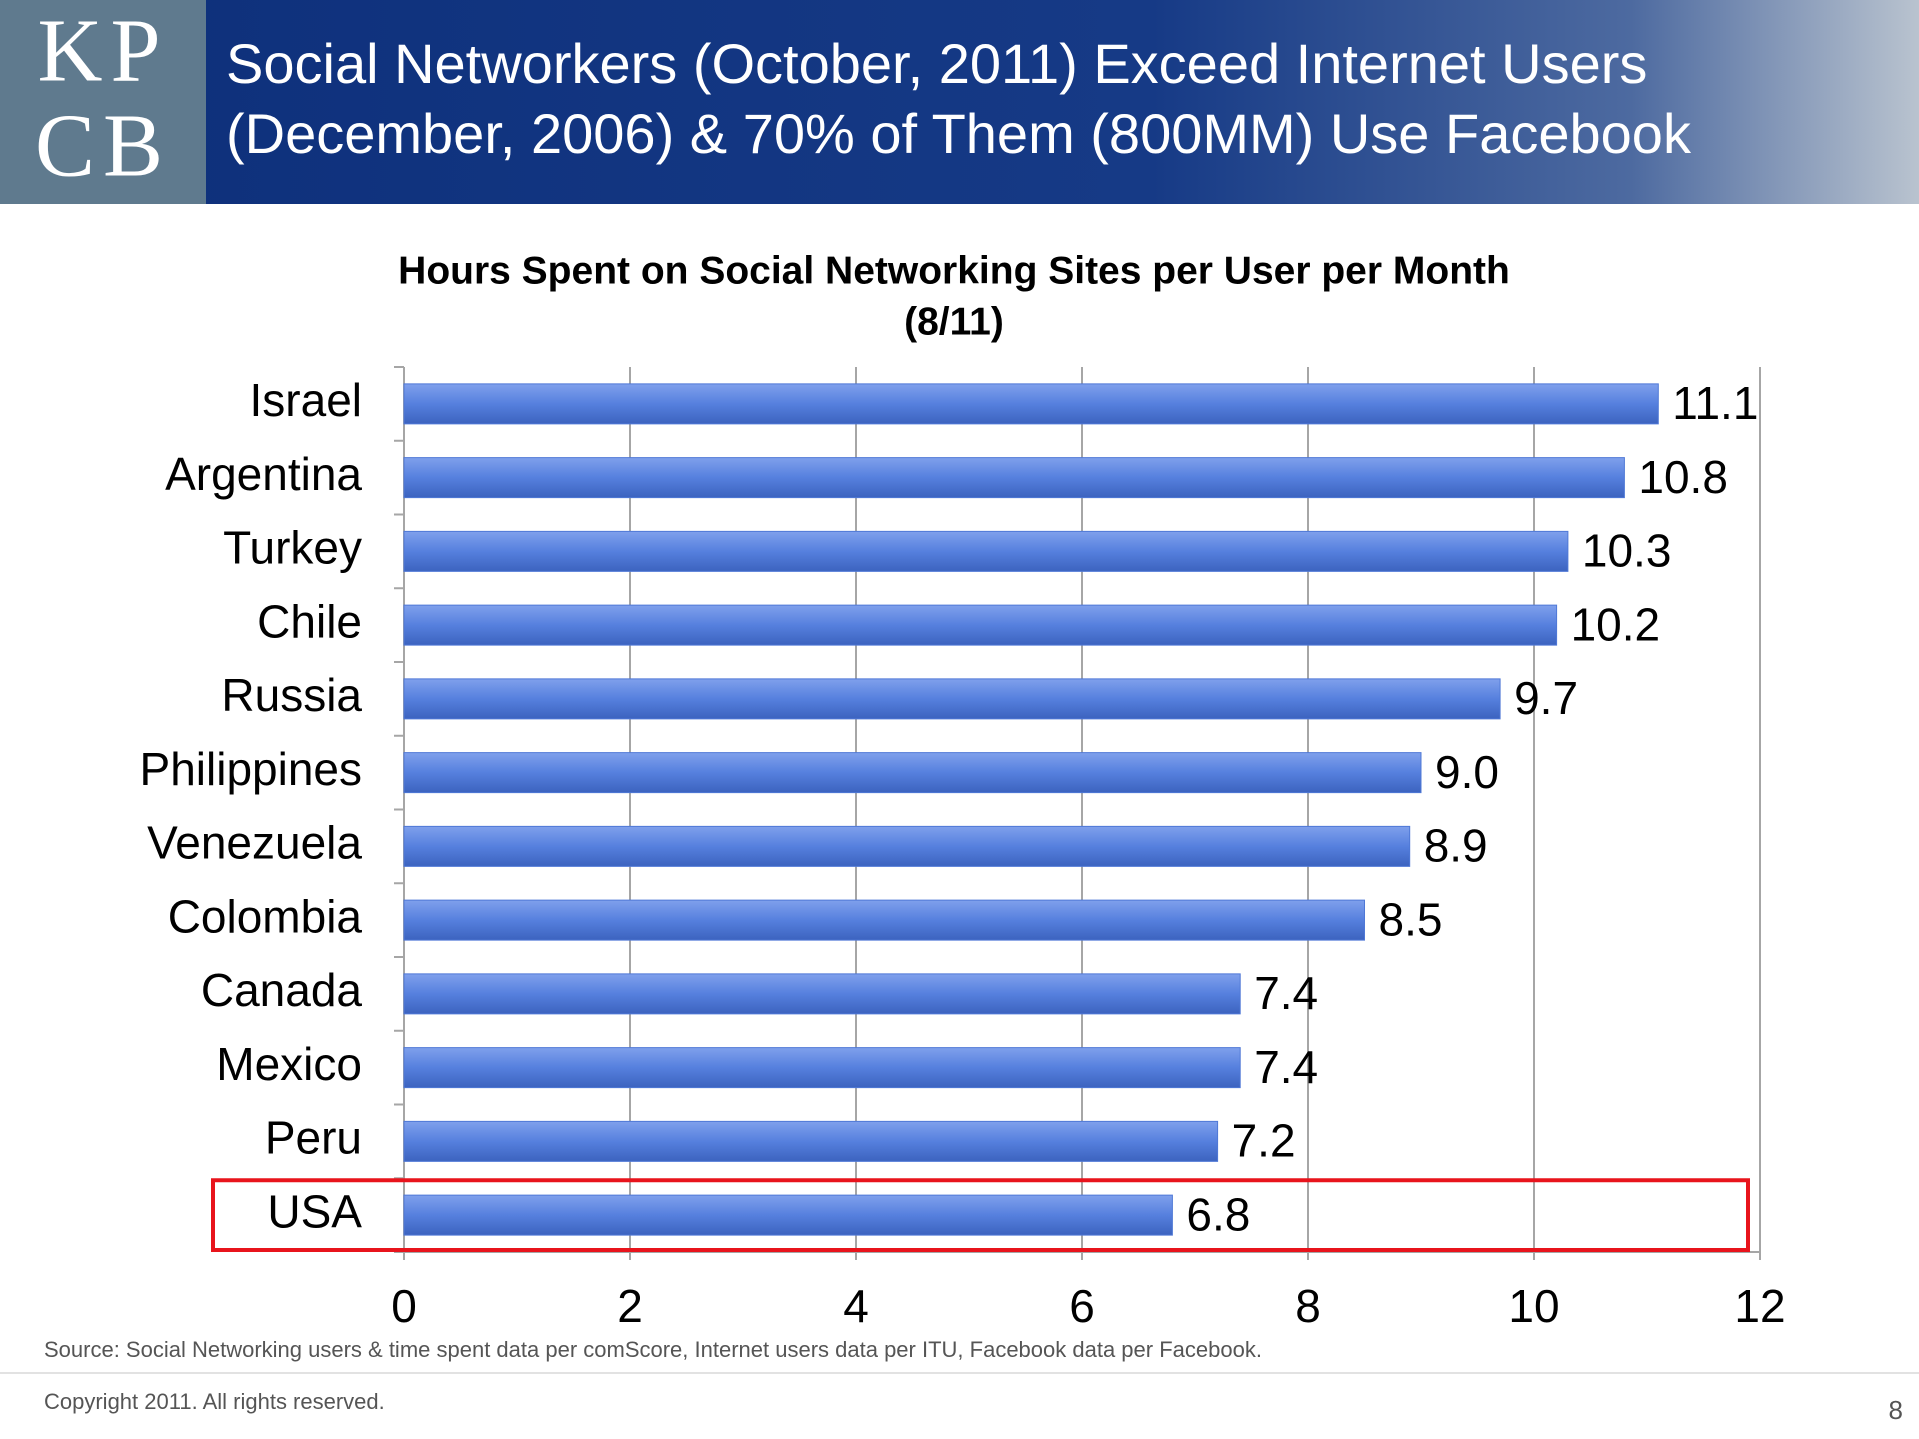 This screenshot has width=1919, height=1439. What do you see at coordinates (291, 695) in the screenshot?
I see `y-tick-label: Russia` at bounding box center [291, 695].